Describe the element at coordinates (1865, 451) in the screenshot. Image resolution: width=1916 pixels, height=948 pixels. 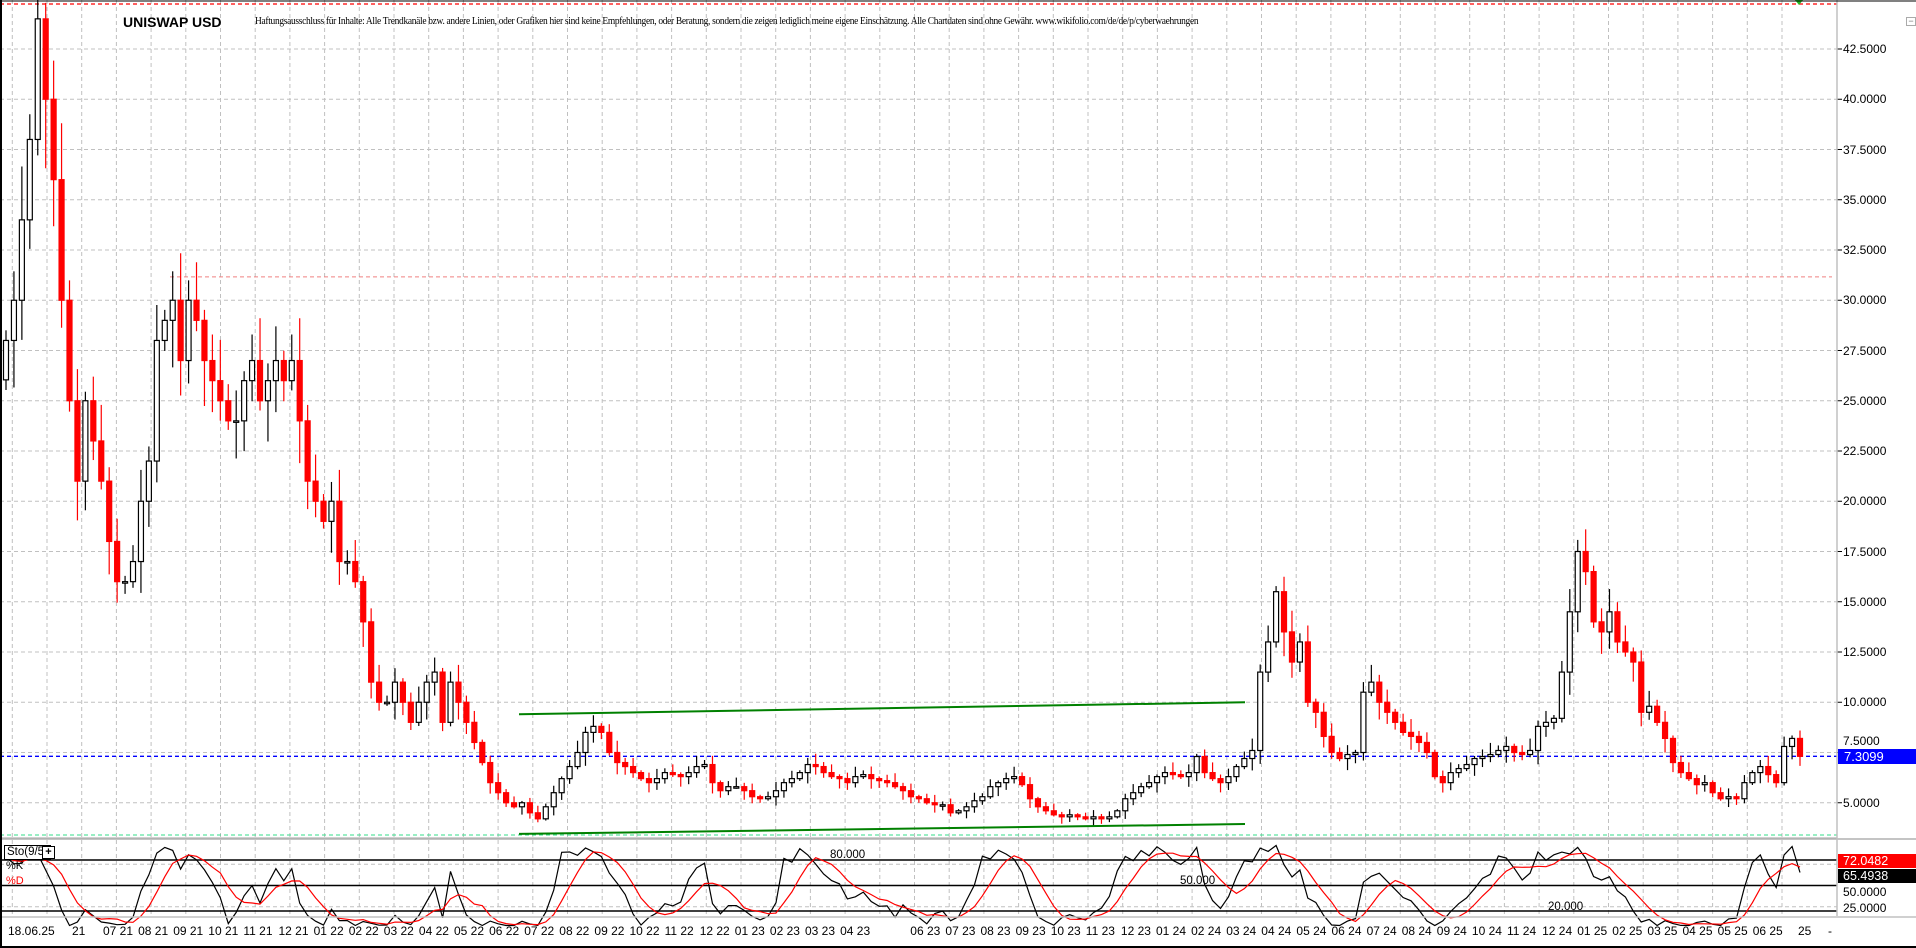
I see `y-tick-label: 22.5000` at that location.